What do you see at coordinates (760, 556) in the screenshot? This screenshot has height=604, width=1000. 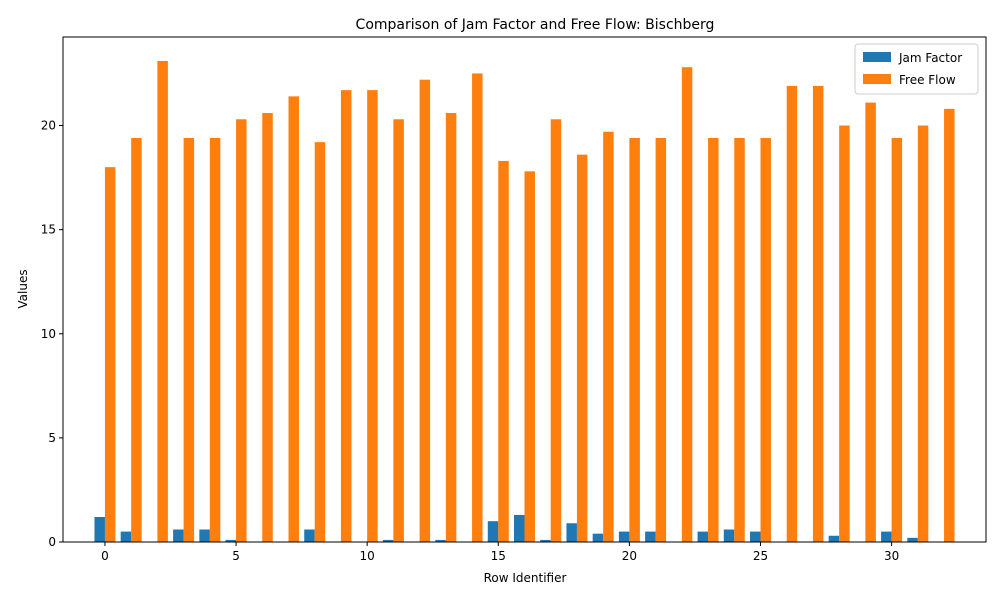 I see `x-tick-label-25: 25` at bounding box center [760, 556].